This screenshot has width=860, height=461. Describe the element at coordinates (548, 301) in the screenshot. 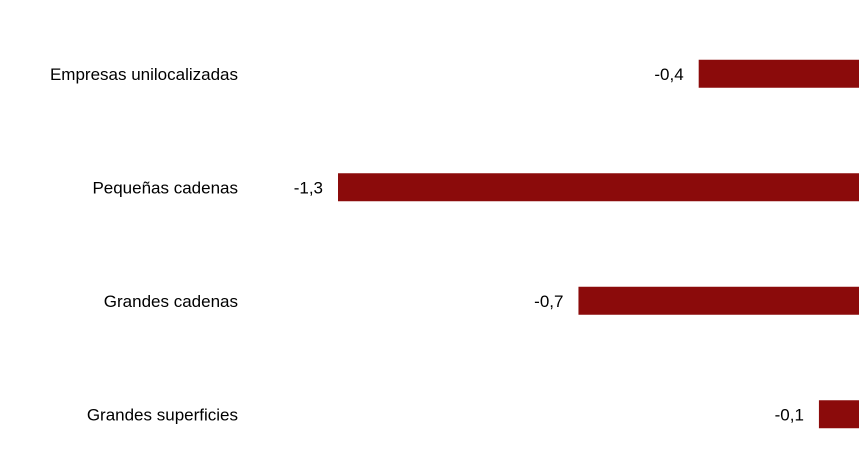

I see `value-label: -0,7` at that location.